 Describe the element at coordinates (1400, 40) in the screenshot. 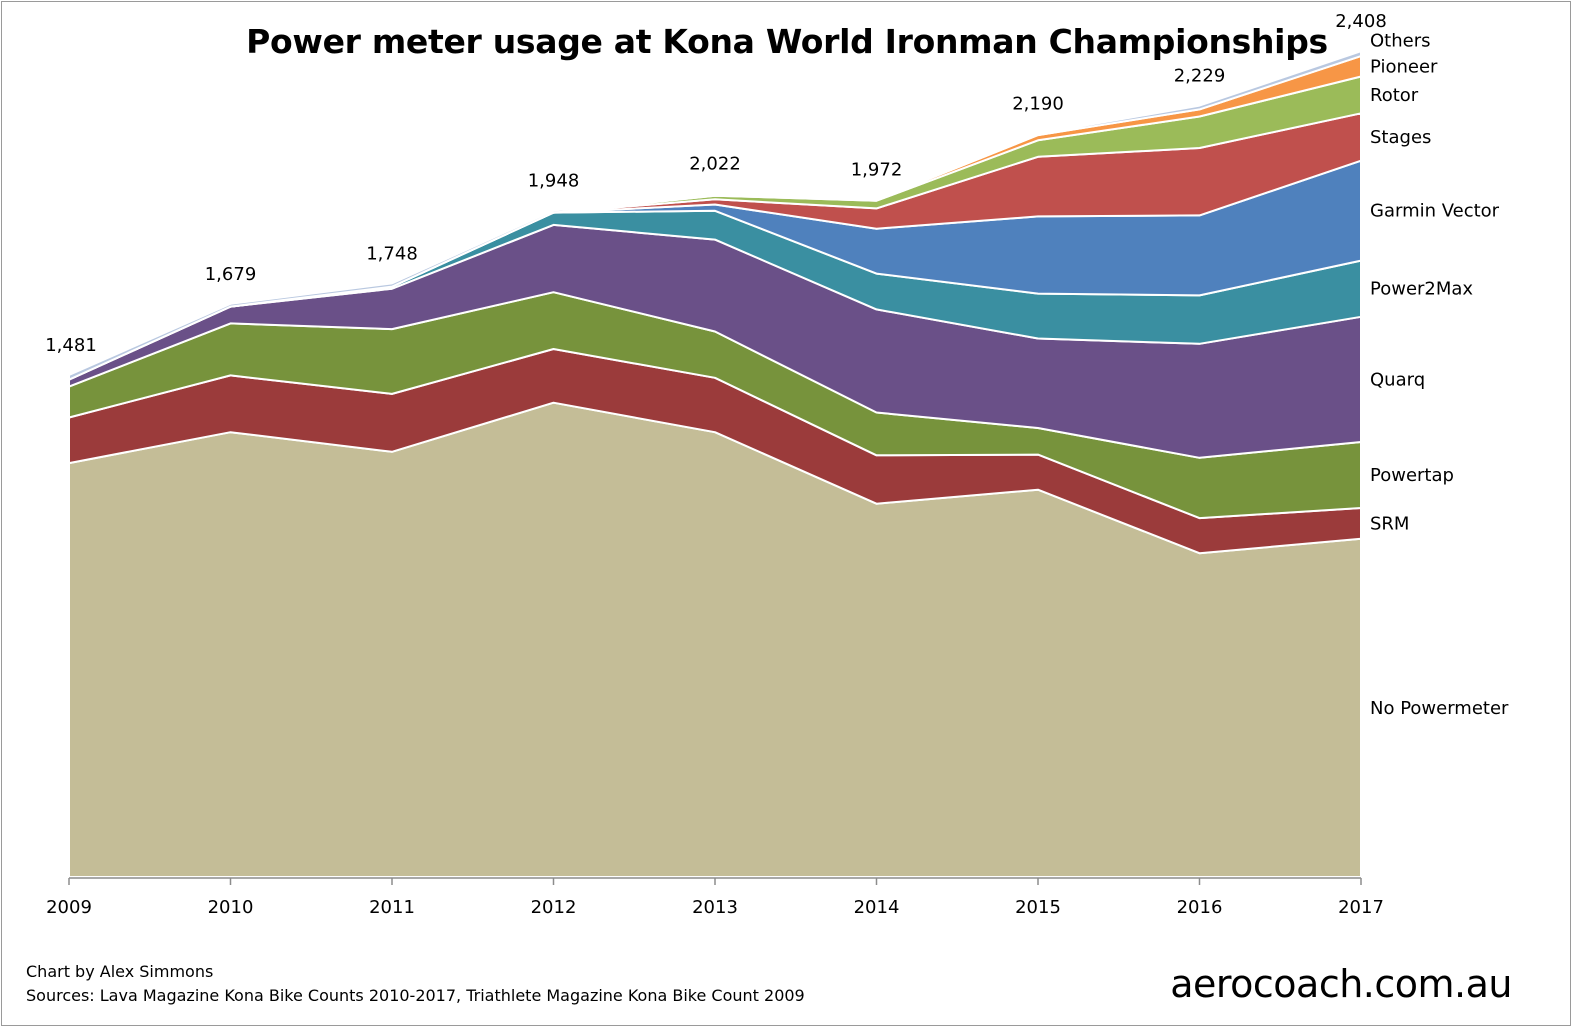

I see `series-label-others: Others` at that location.